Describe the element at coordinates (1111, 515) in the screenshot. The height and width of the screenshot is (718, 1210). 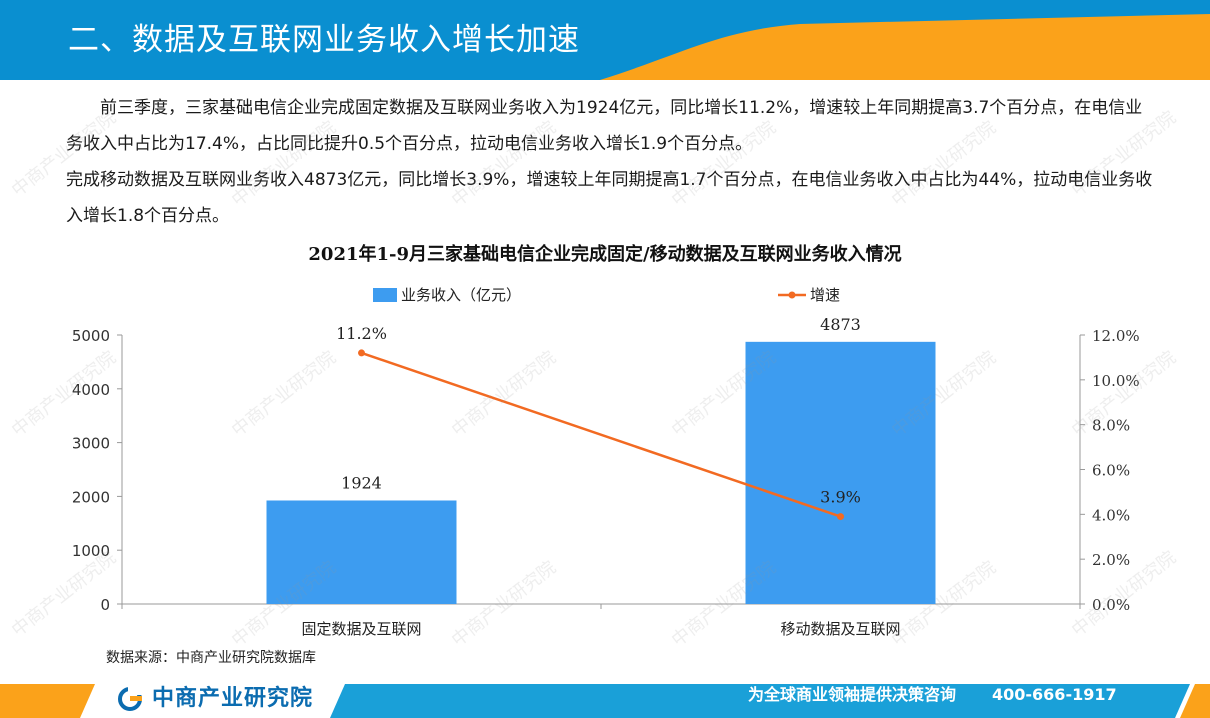
I see `y-right-tick-label: 4.0%` at that location.